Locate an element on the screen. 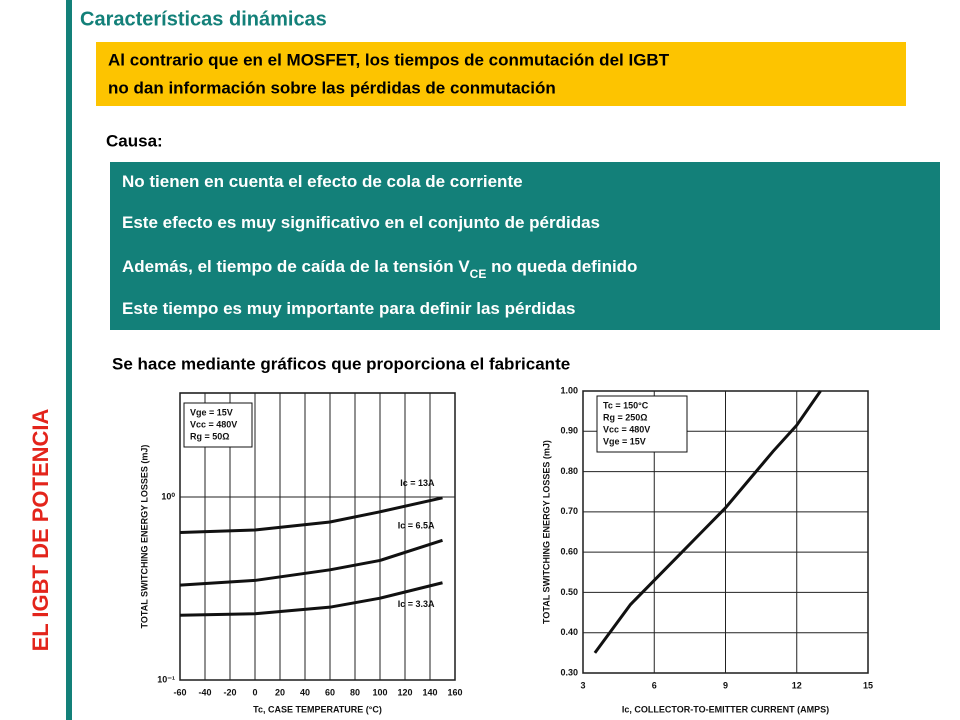 Image resolution: width=960 pixels, height=720 pixels. y-tick-label: 0.50 is located at coordinates (569, 592).